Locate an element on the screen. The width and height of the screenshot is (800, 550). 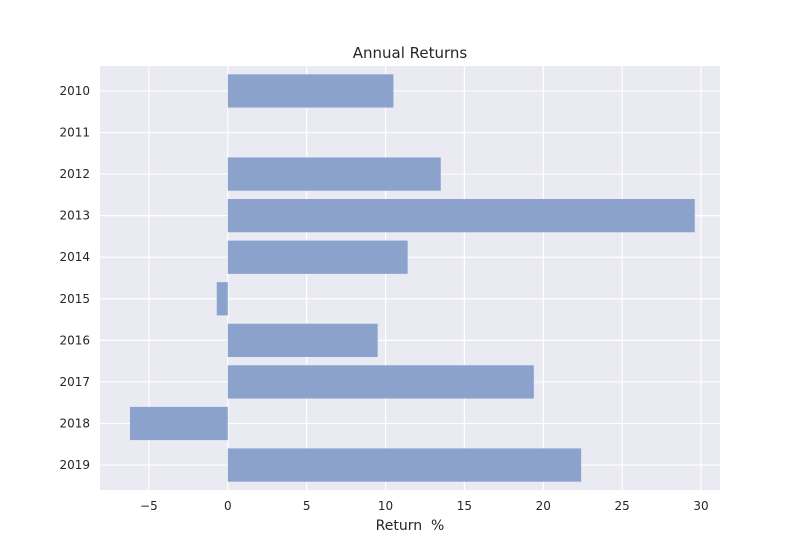
y-tick-label: 2019 is located at coordinates (74, 465).